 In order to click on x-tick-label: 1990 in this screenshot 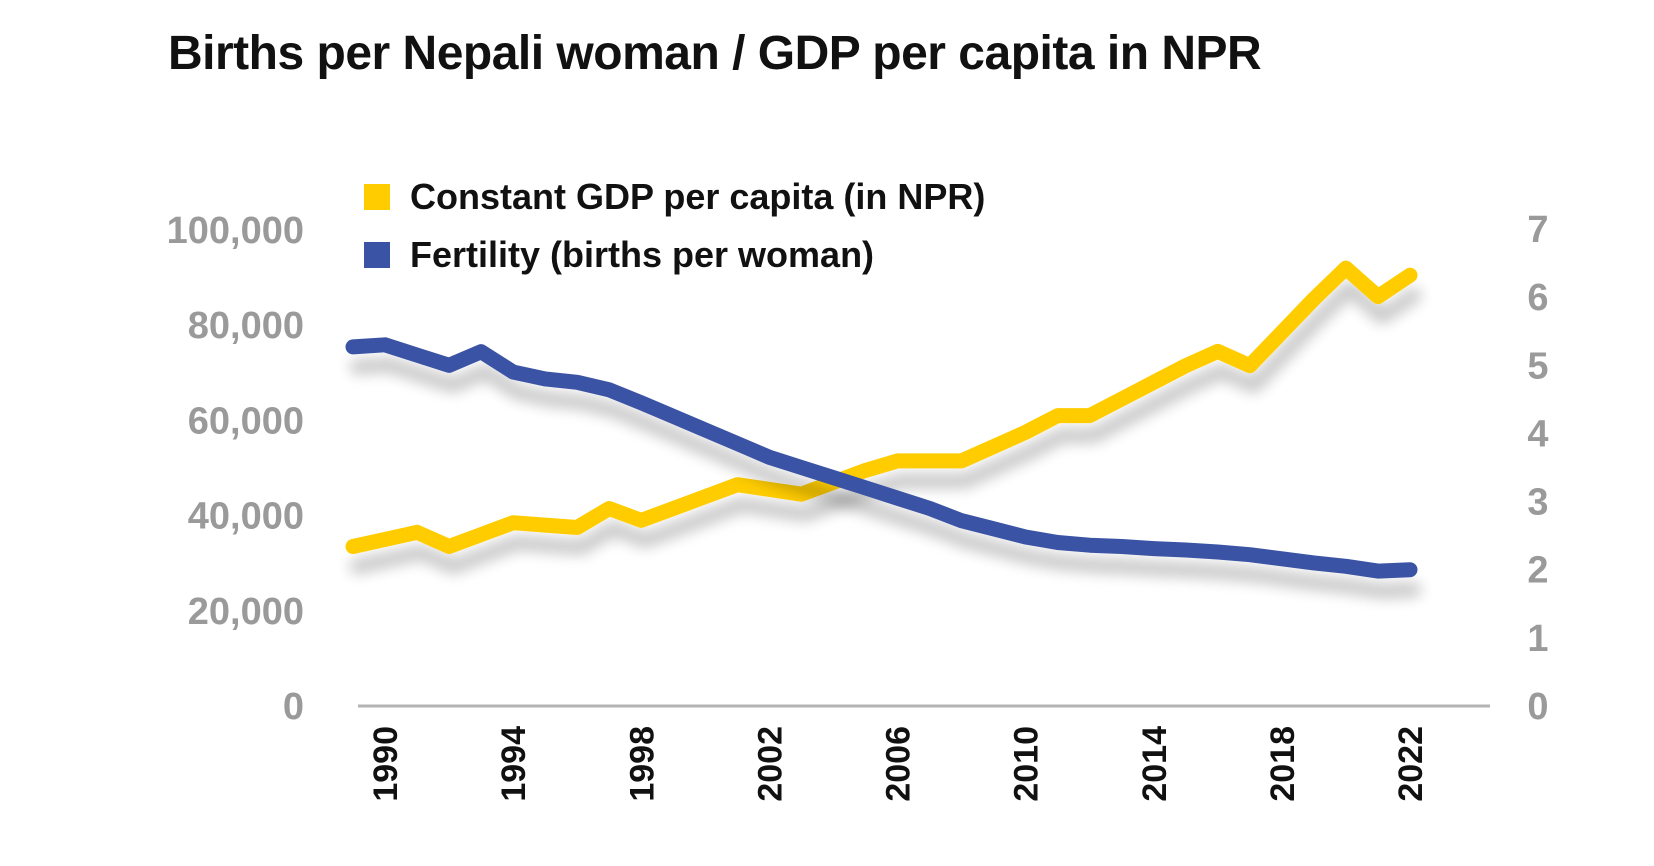, I will do `click(386, 764)`.